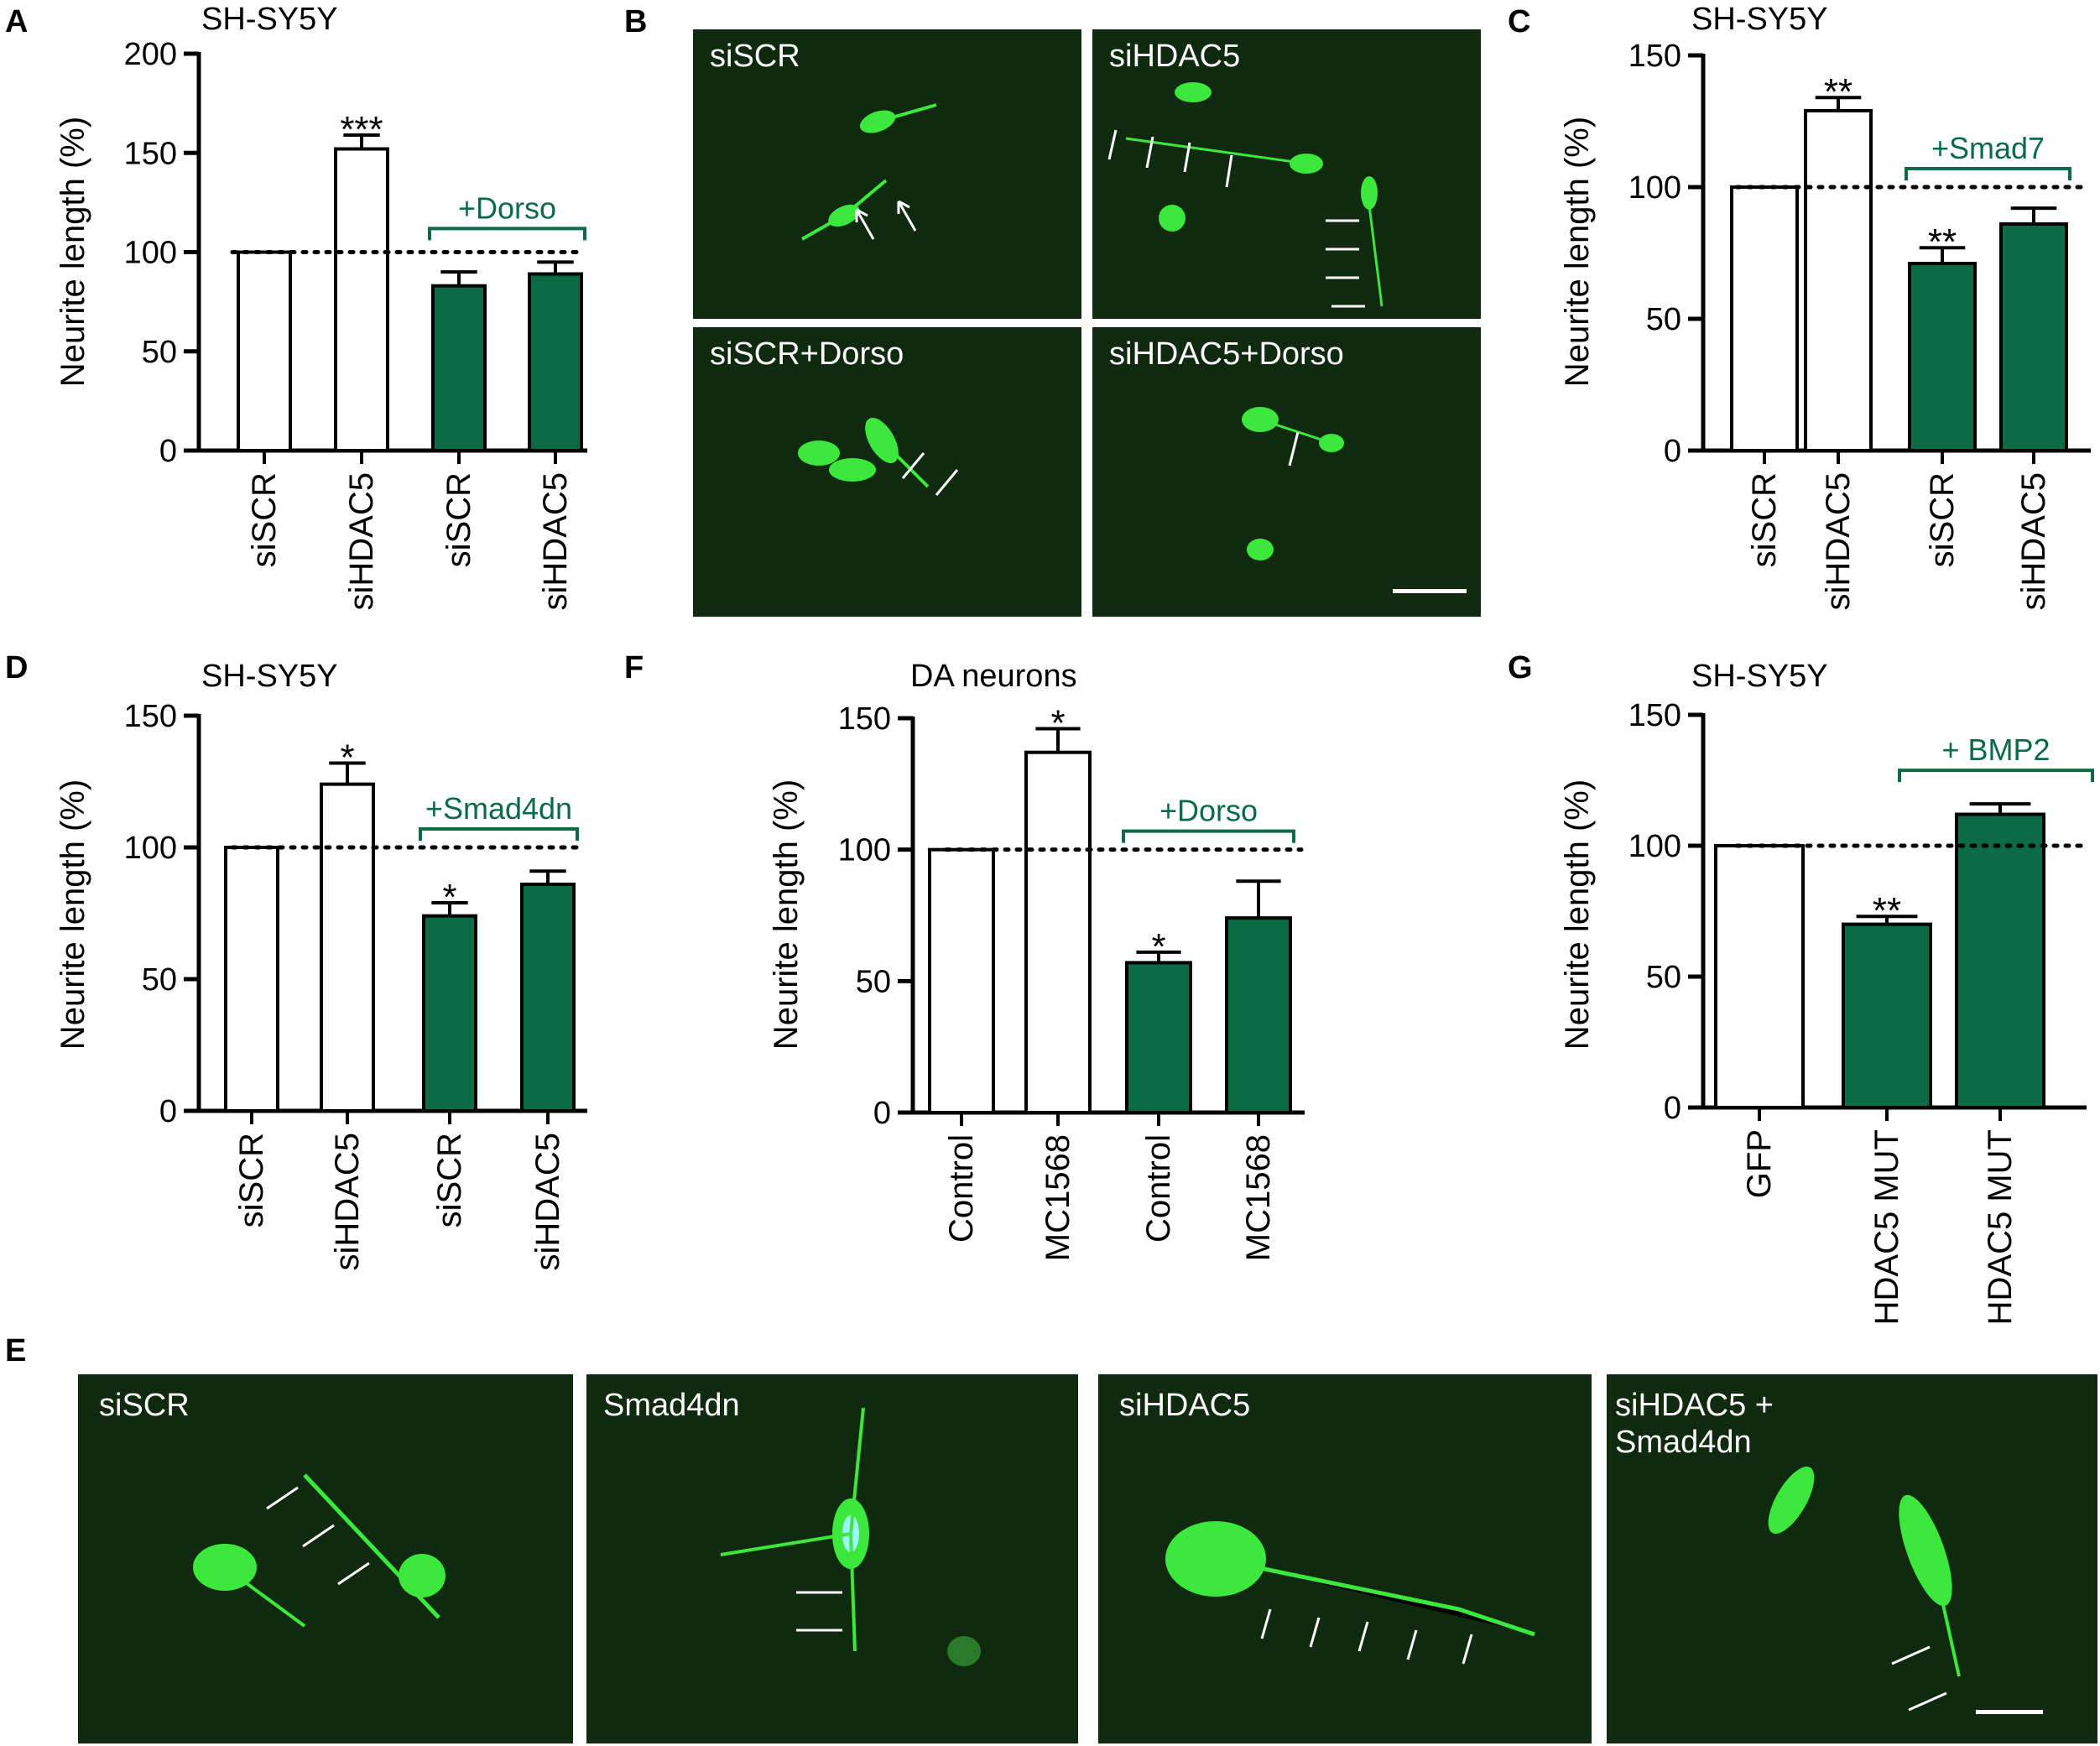 The image size is (2100, 1746). Describe the element at coordinates (2000, 1227) in the screenshot. I see `x-tick-label: HDAC5 MUT` at that location.